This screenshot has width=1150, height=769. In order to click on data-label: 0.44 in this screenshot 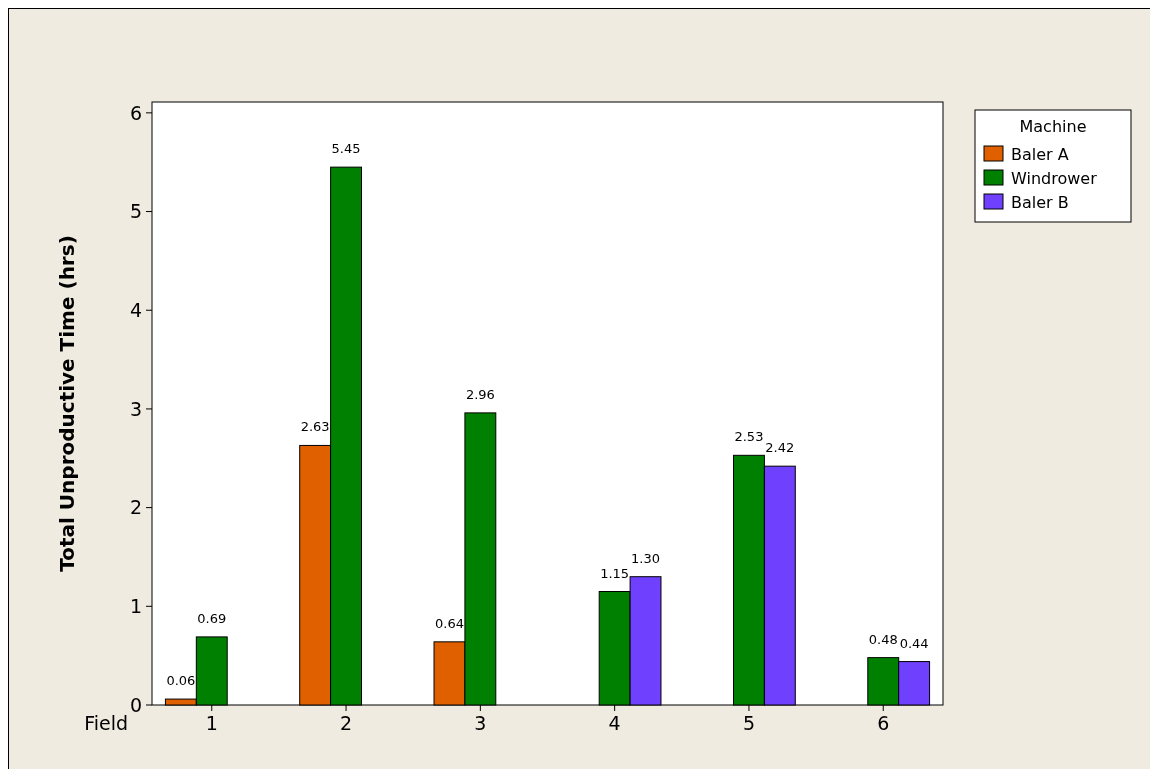, I will do `click(914, 643)`.